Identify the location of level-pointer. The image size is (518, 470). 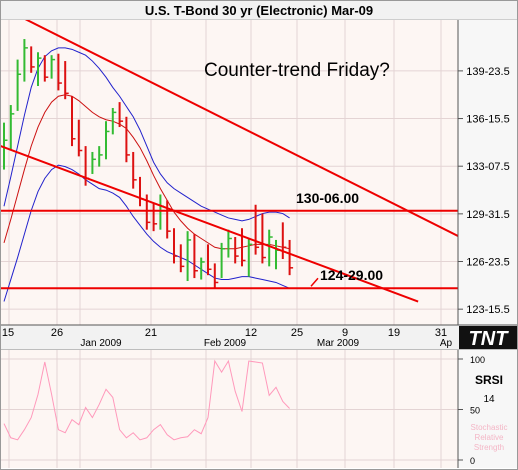
(314, 282).